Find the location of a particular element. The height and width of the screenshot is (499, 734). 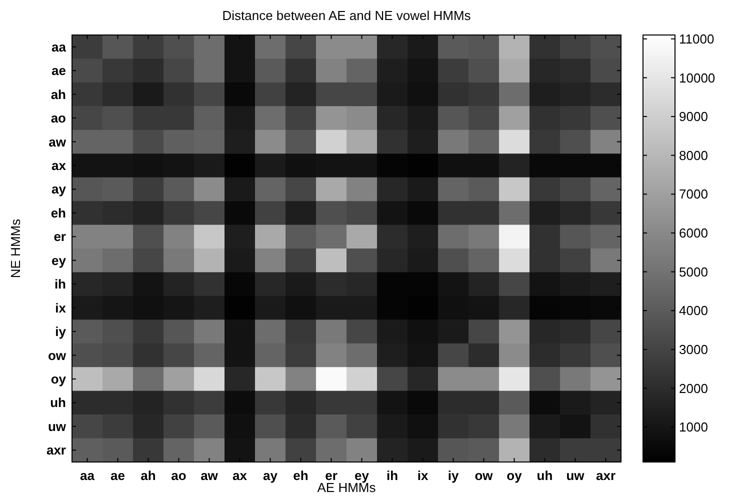

color-bar-label: 4000 is located at coordinates (693, 310).